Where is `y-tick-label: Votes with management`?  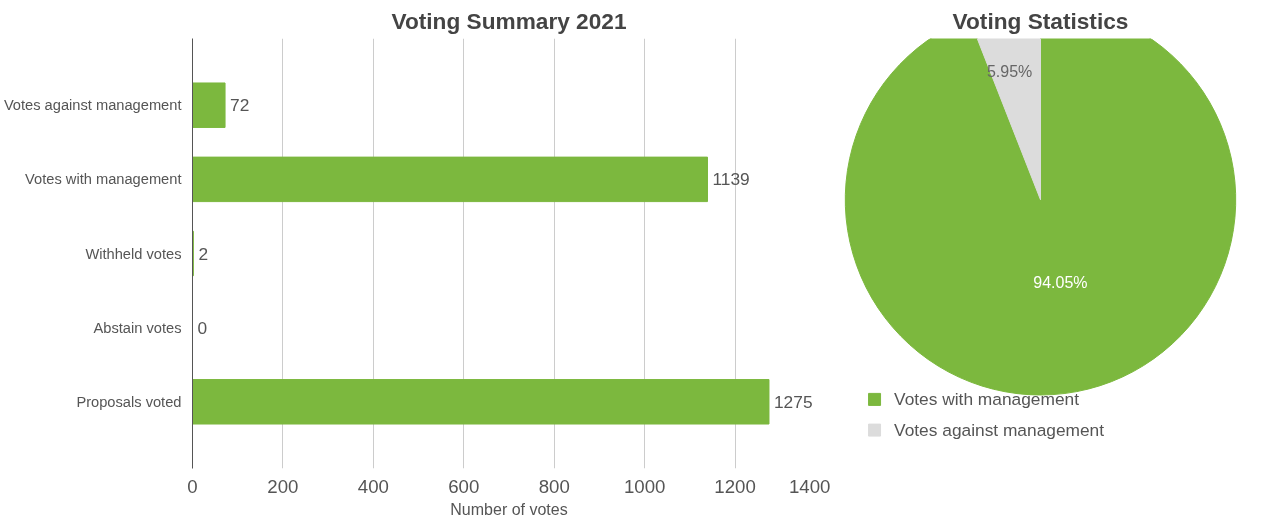
y-tick-label: Votes with management is located at coordinates (103, 179).